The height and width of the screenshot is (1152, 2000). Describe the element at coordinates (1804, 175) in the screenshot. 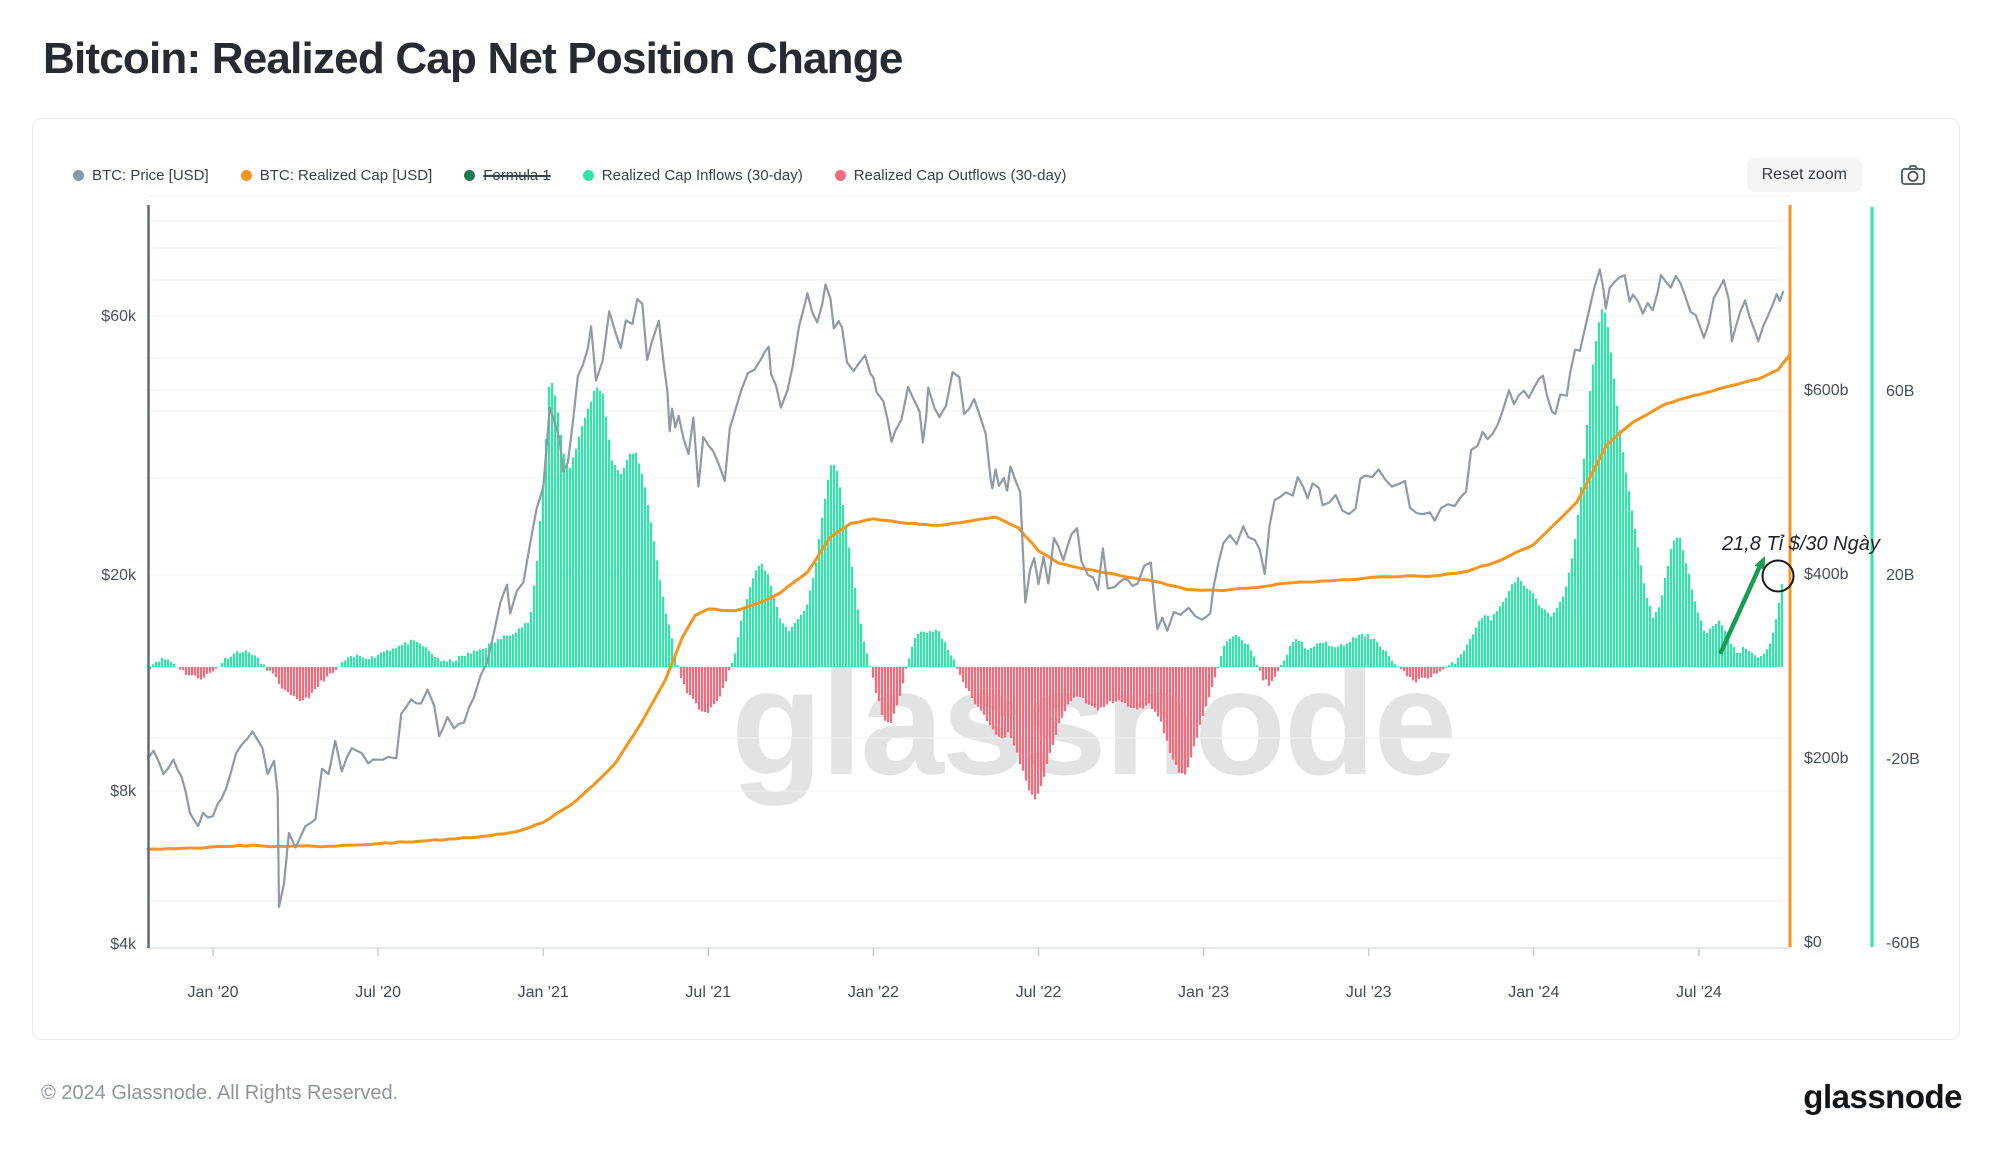

I see `reset-zoom-button: Reset zoom` at that location.